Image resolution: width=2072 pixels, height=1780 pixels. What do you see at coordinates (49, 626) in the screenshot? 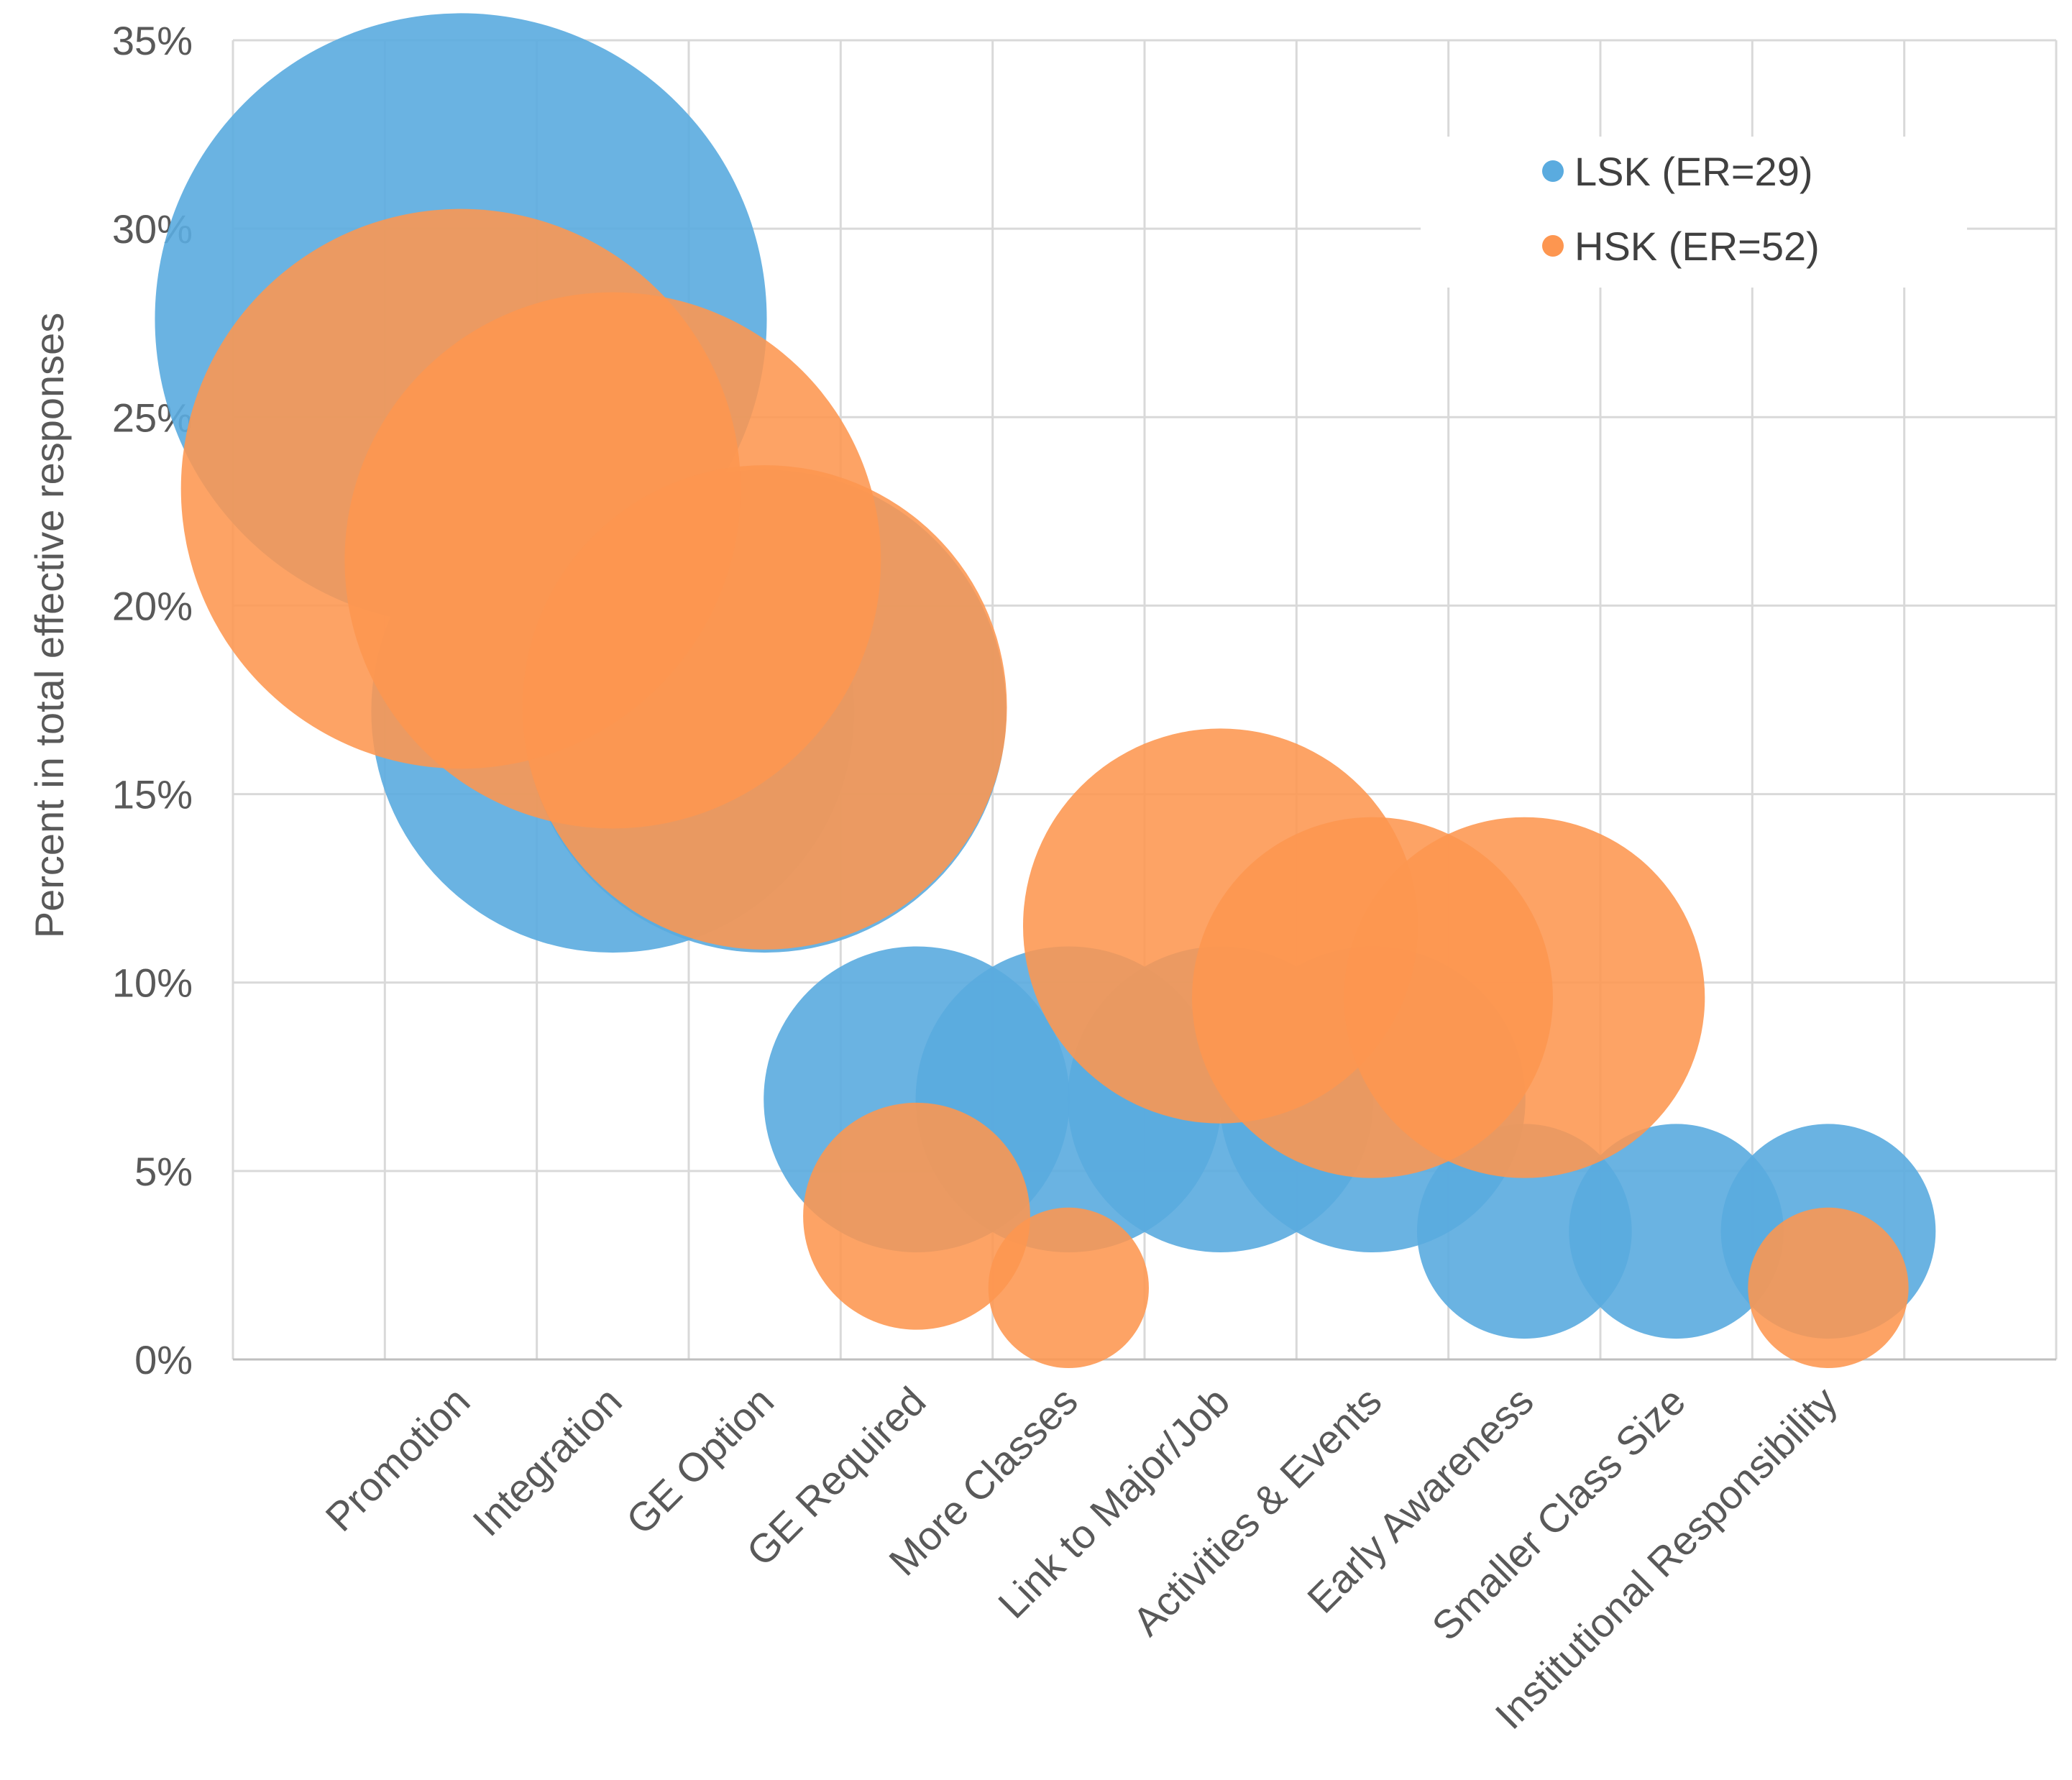
I see `y-axis-label: Percent in total effective responses` at bounding box center [49, 626].